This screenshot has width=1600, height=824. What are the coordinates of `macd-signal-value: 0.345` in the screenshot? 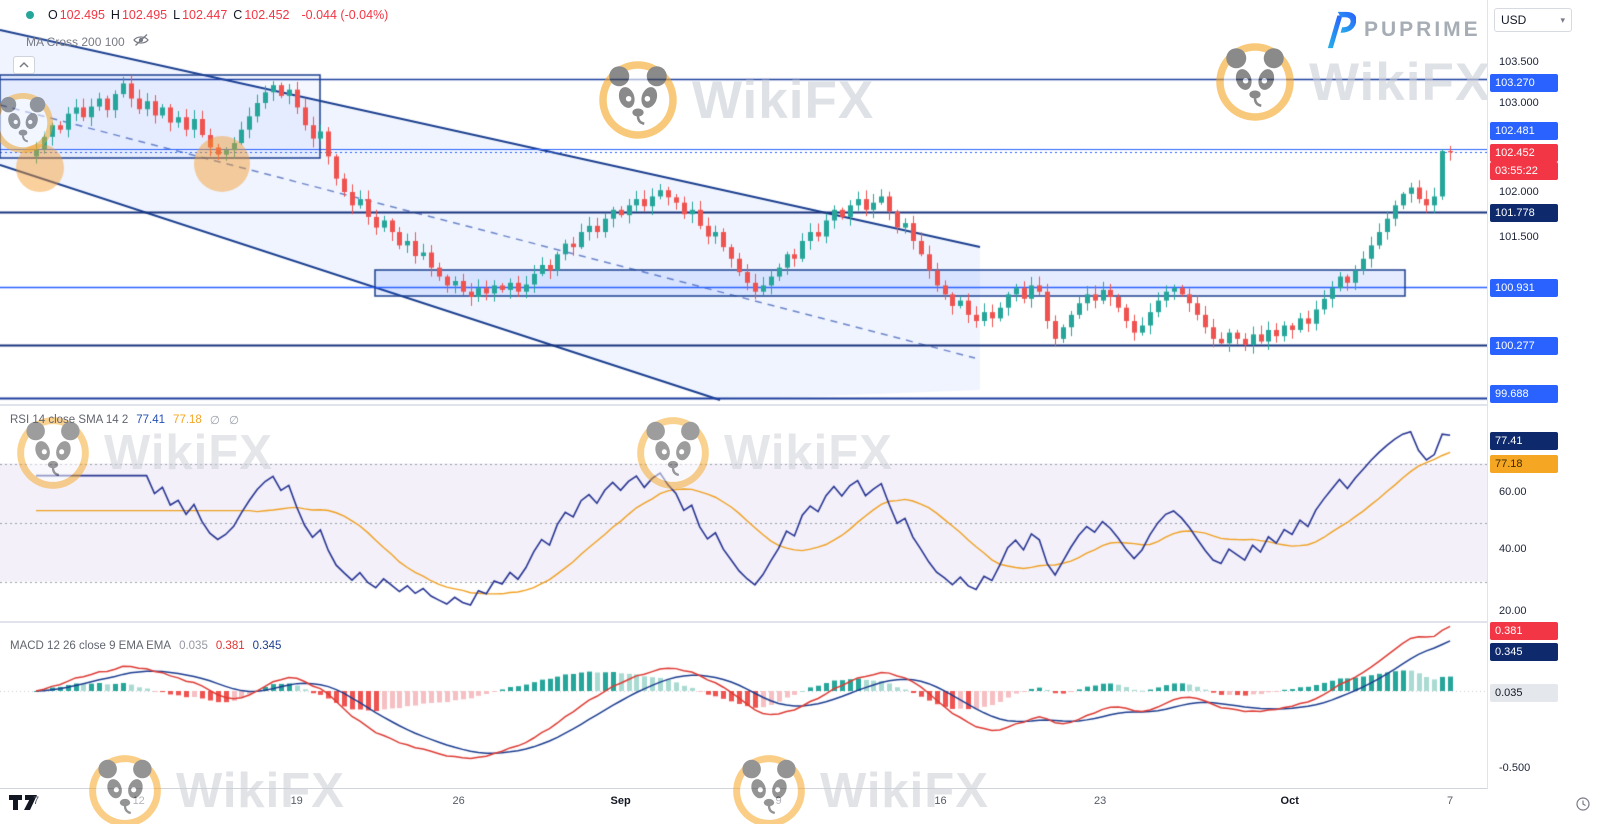 It's located at (267, 646).